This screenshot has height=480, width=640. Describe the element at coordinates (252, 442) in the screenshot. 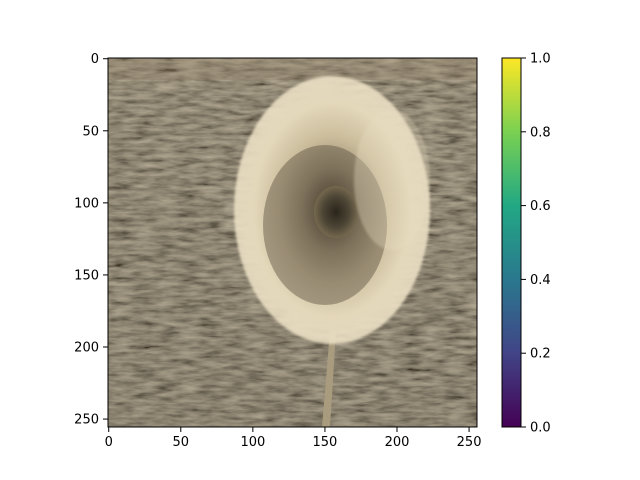

I see `x-tick-label: 100` at that location.